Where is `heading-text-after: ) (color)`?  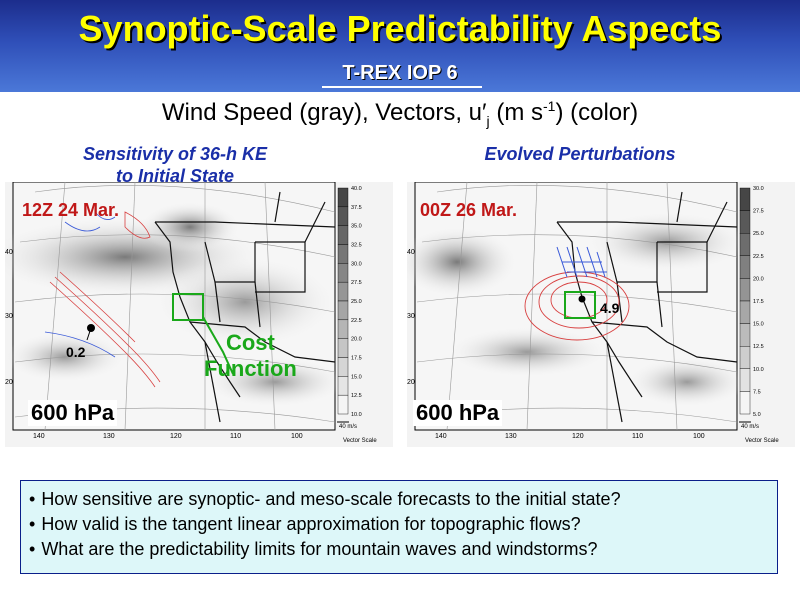
heading-text-after: ) (color) is located at coordinates (597, 112).